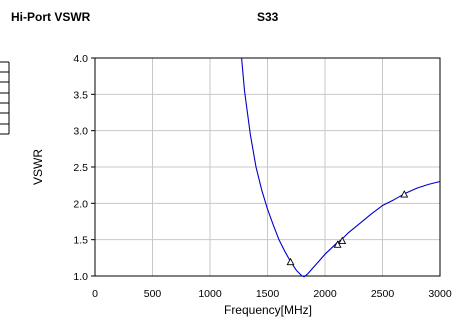 This screenshot has height=327, width=454. Describe the element at coordinates (95, 294) in the screenshot. I see `x-tick-label: 0` at that location.